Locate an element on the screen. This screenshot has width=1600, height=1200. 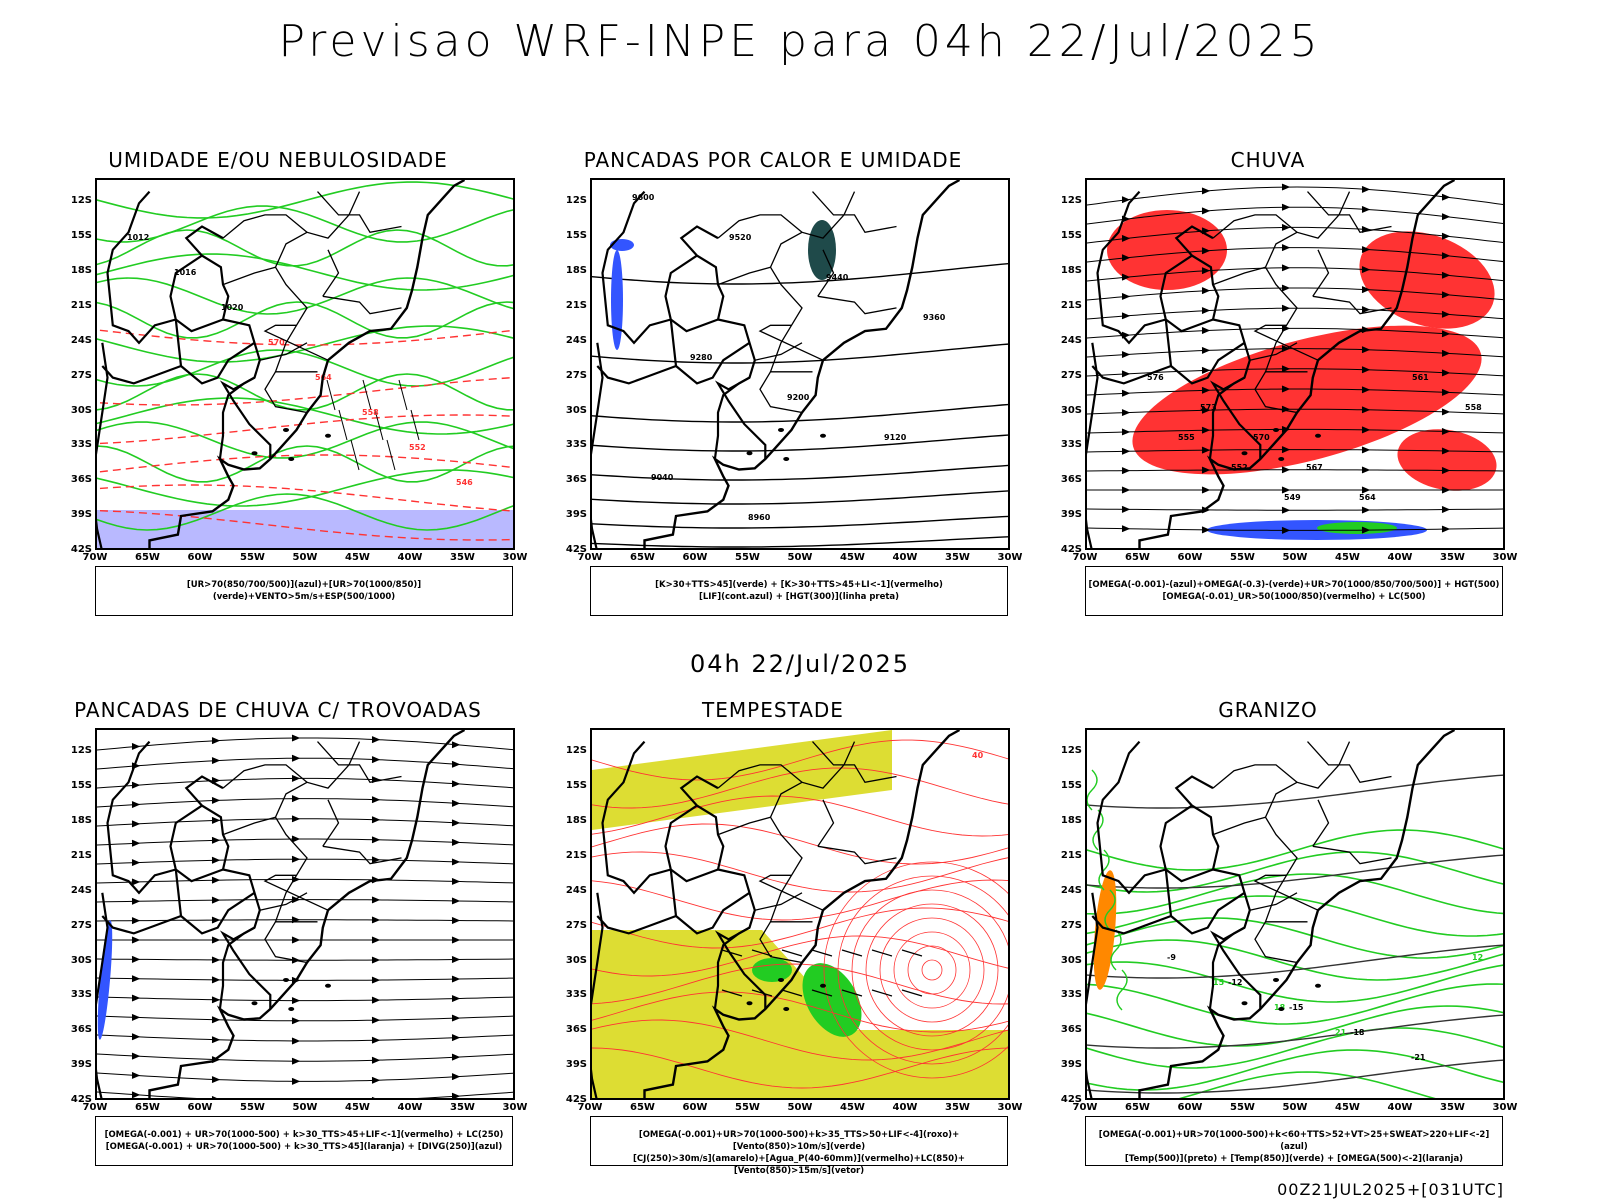
green-contour is located at coordinates (1092, 790).